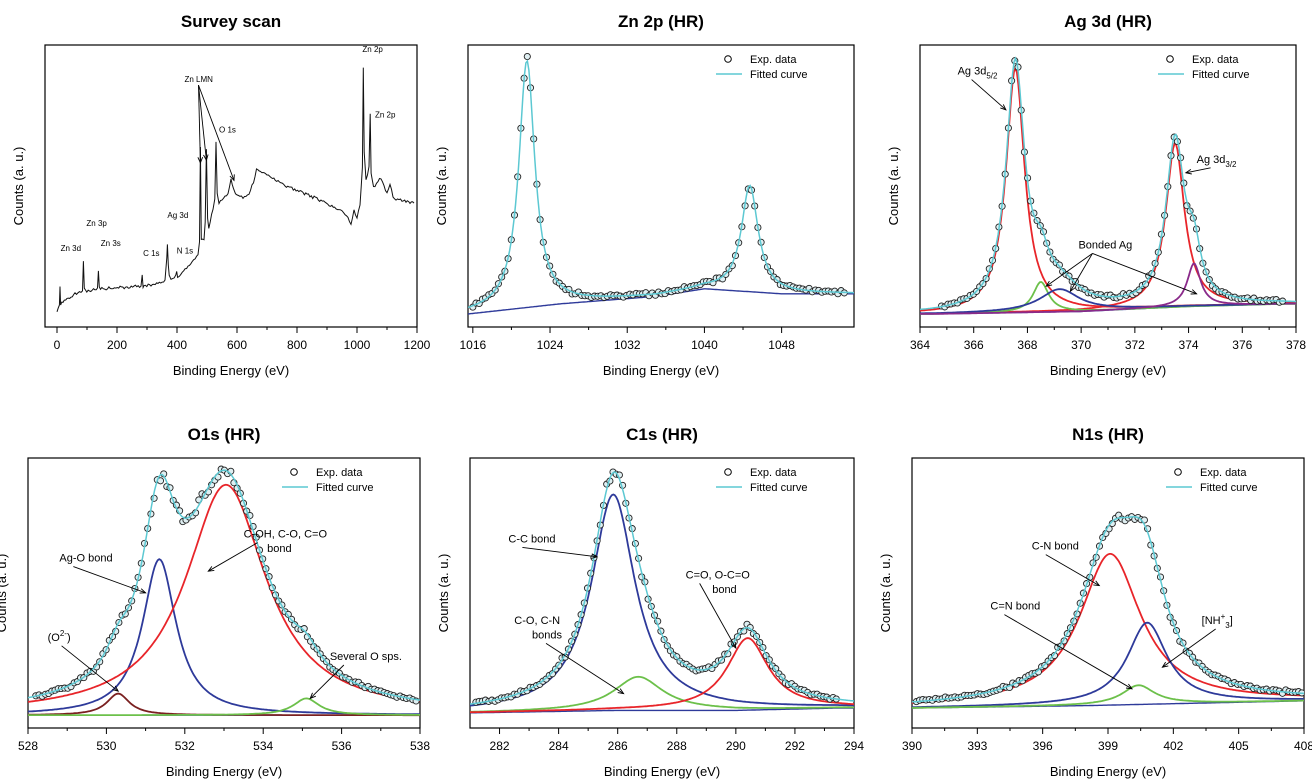  I want to click on plot-frame, so click(1108, 186).